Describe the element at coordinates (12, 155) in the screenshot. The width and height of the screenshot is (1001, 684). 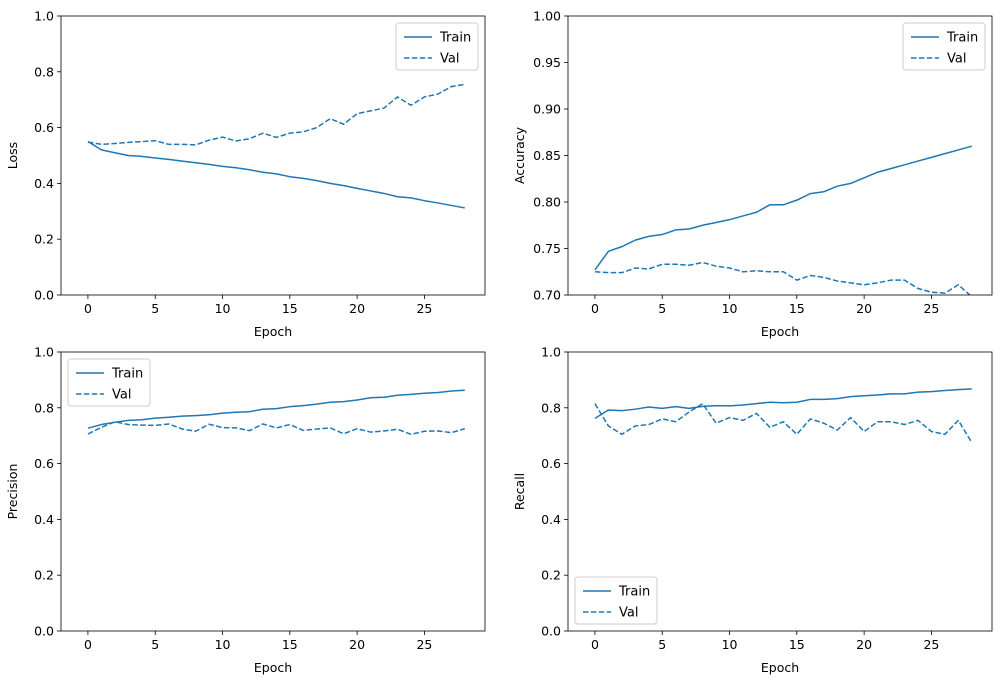
I see `y-axis-label: Loss` at that location.